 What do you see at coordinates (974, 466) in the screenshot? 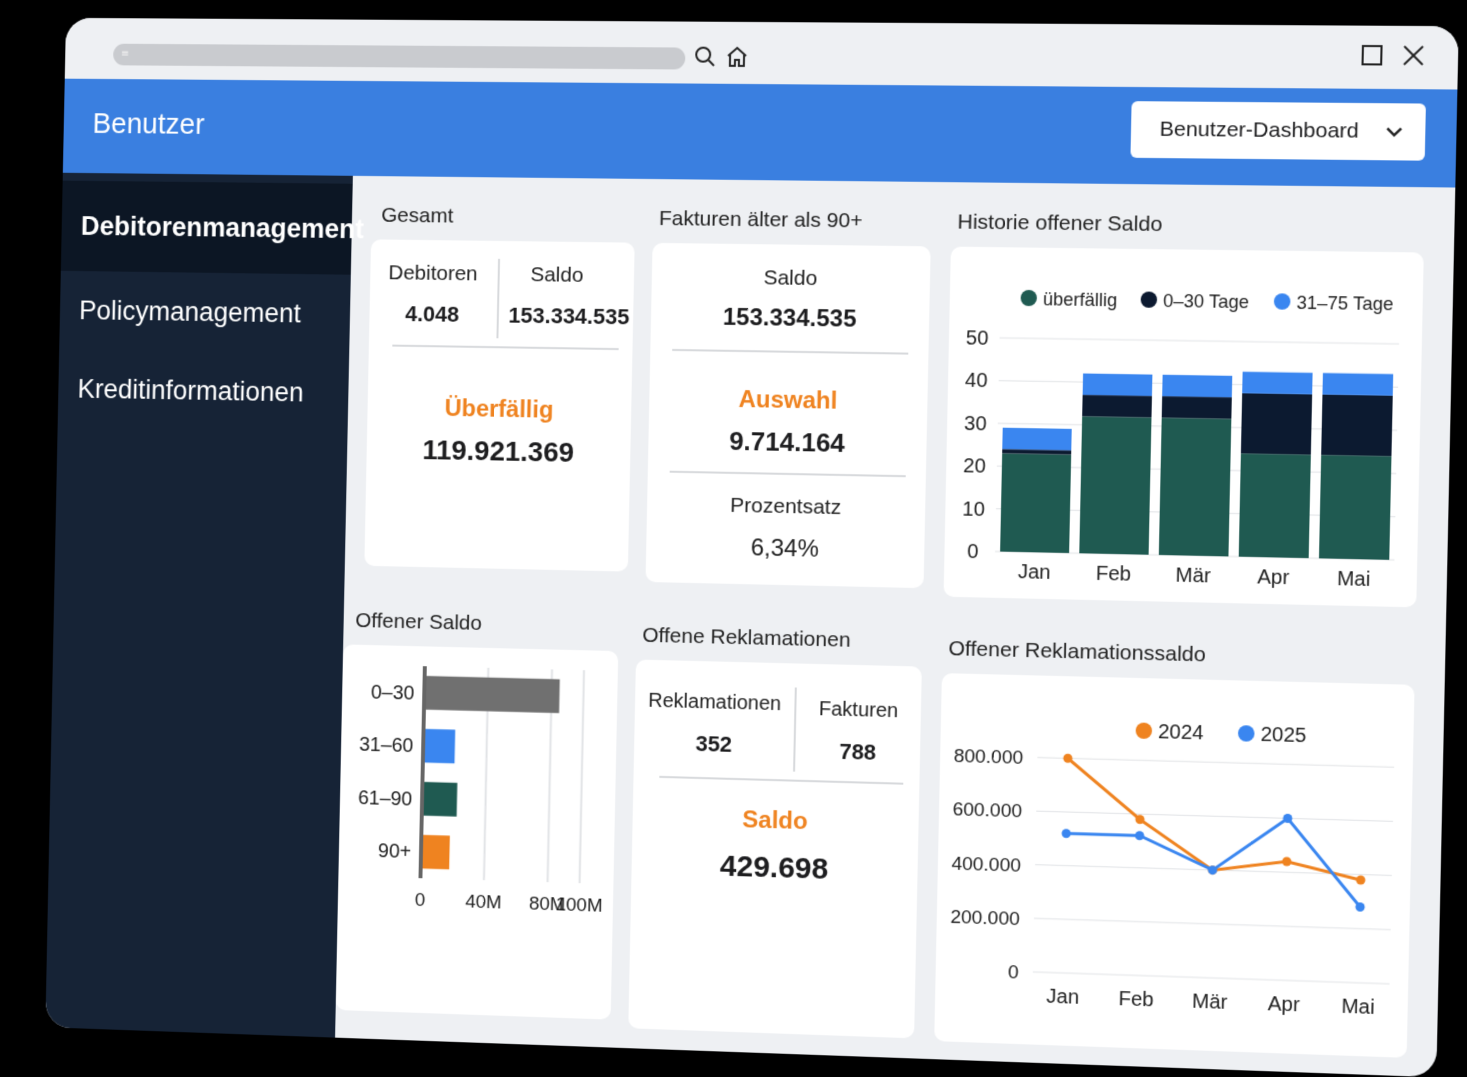
I see `y-tick-label: 20` at bounding box center [974, 466].